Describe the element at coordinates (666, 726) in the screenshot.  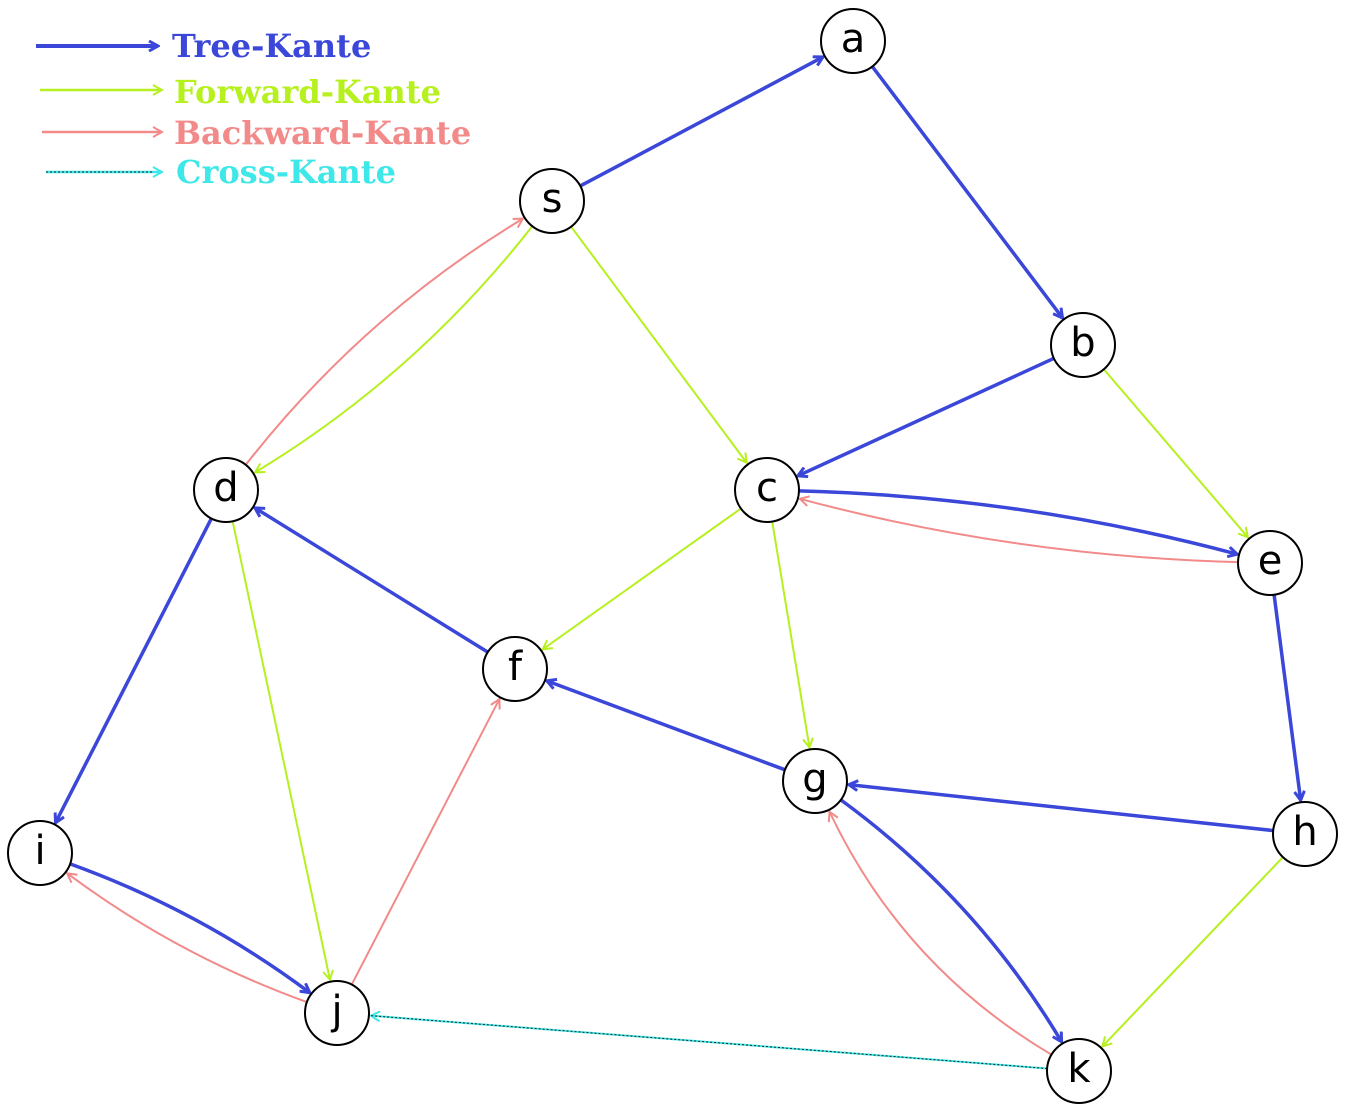
I see `edge-g-f-tree` at that location.